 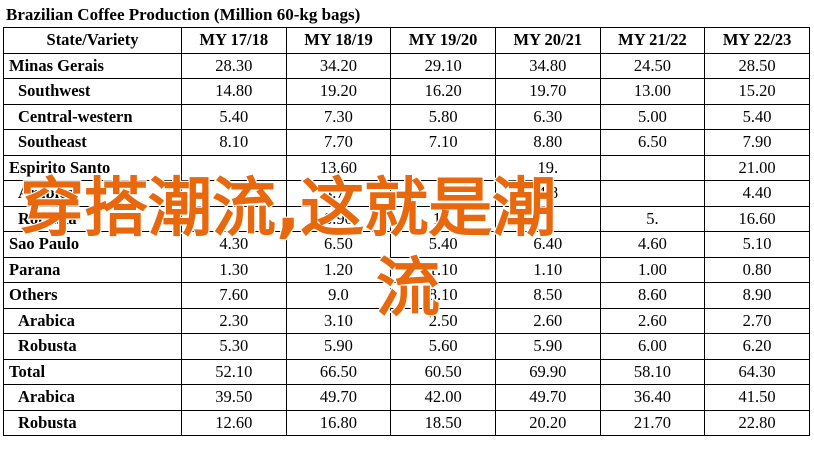 I want to click on table-cell: 52.10, so click(x=234, y=371).